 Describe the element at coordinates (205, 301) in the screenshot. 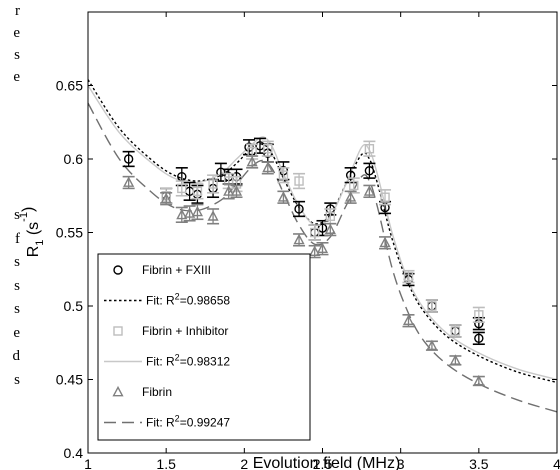

I see `legend-label-part: =0.98658` at that location.